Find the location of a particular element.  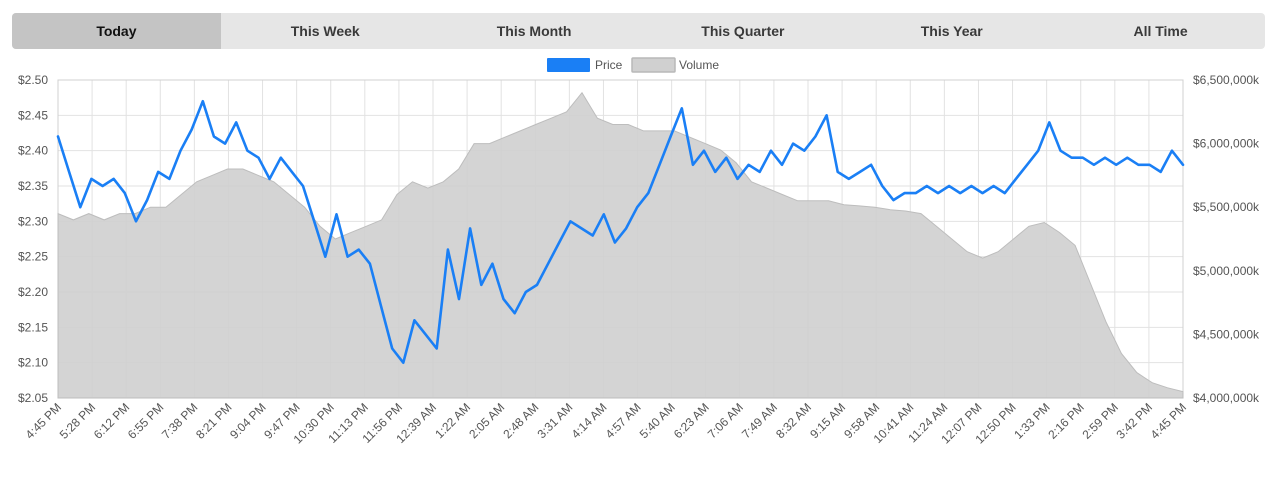

y-right-tick-label: $6,000,000k is located at coordinates (1226, 144).